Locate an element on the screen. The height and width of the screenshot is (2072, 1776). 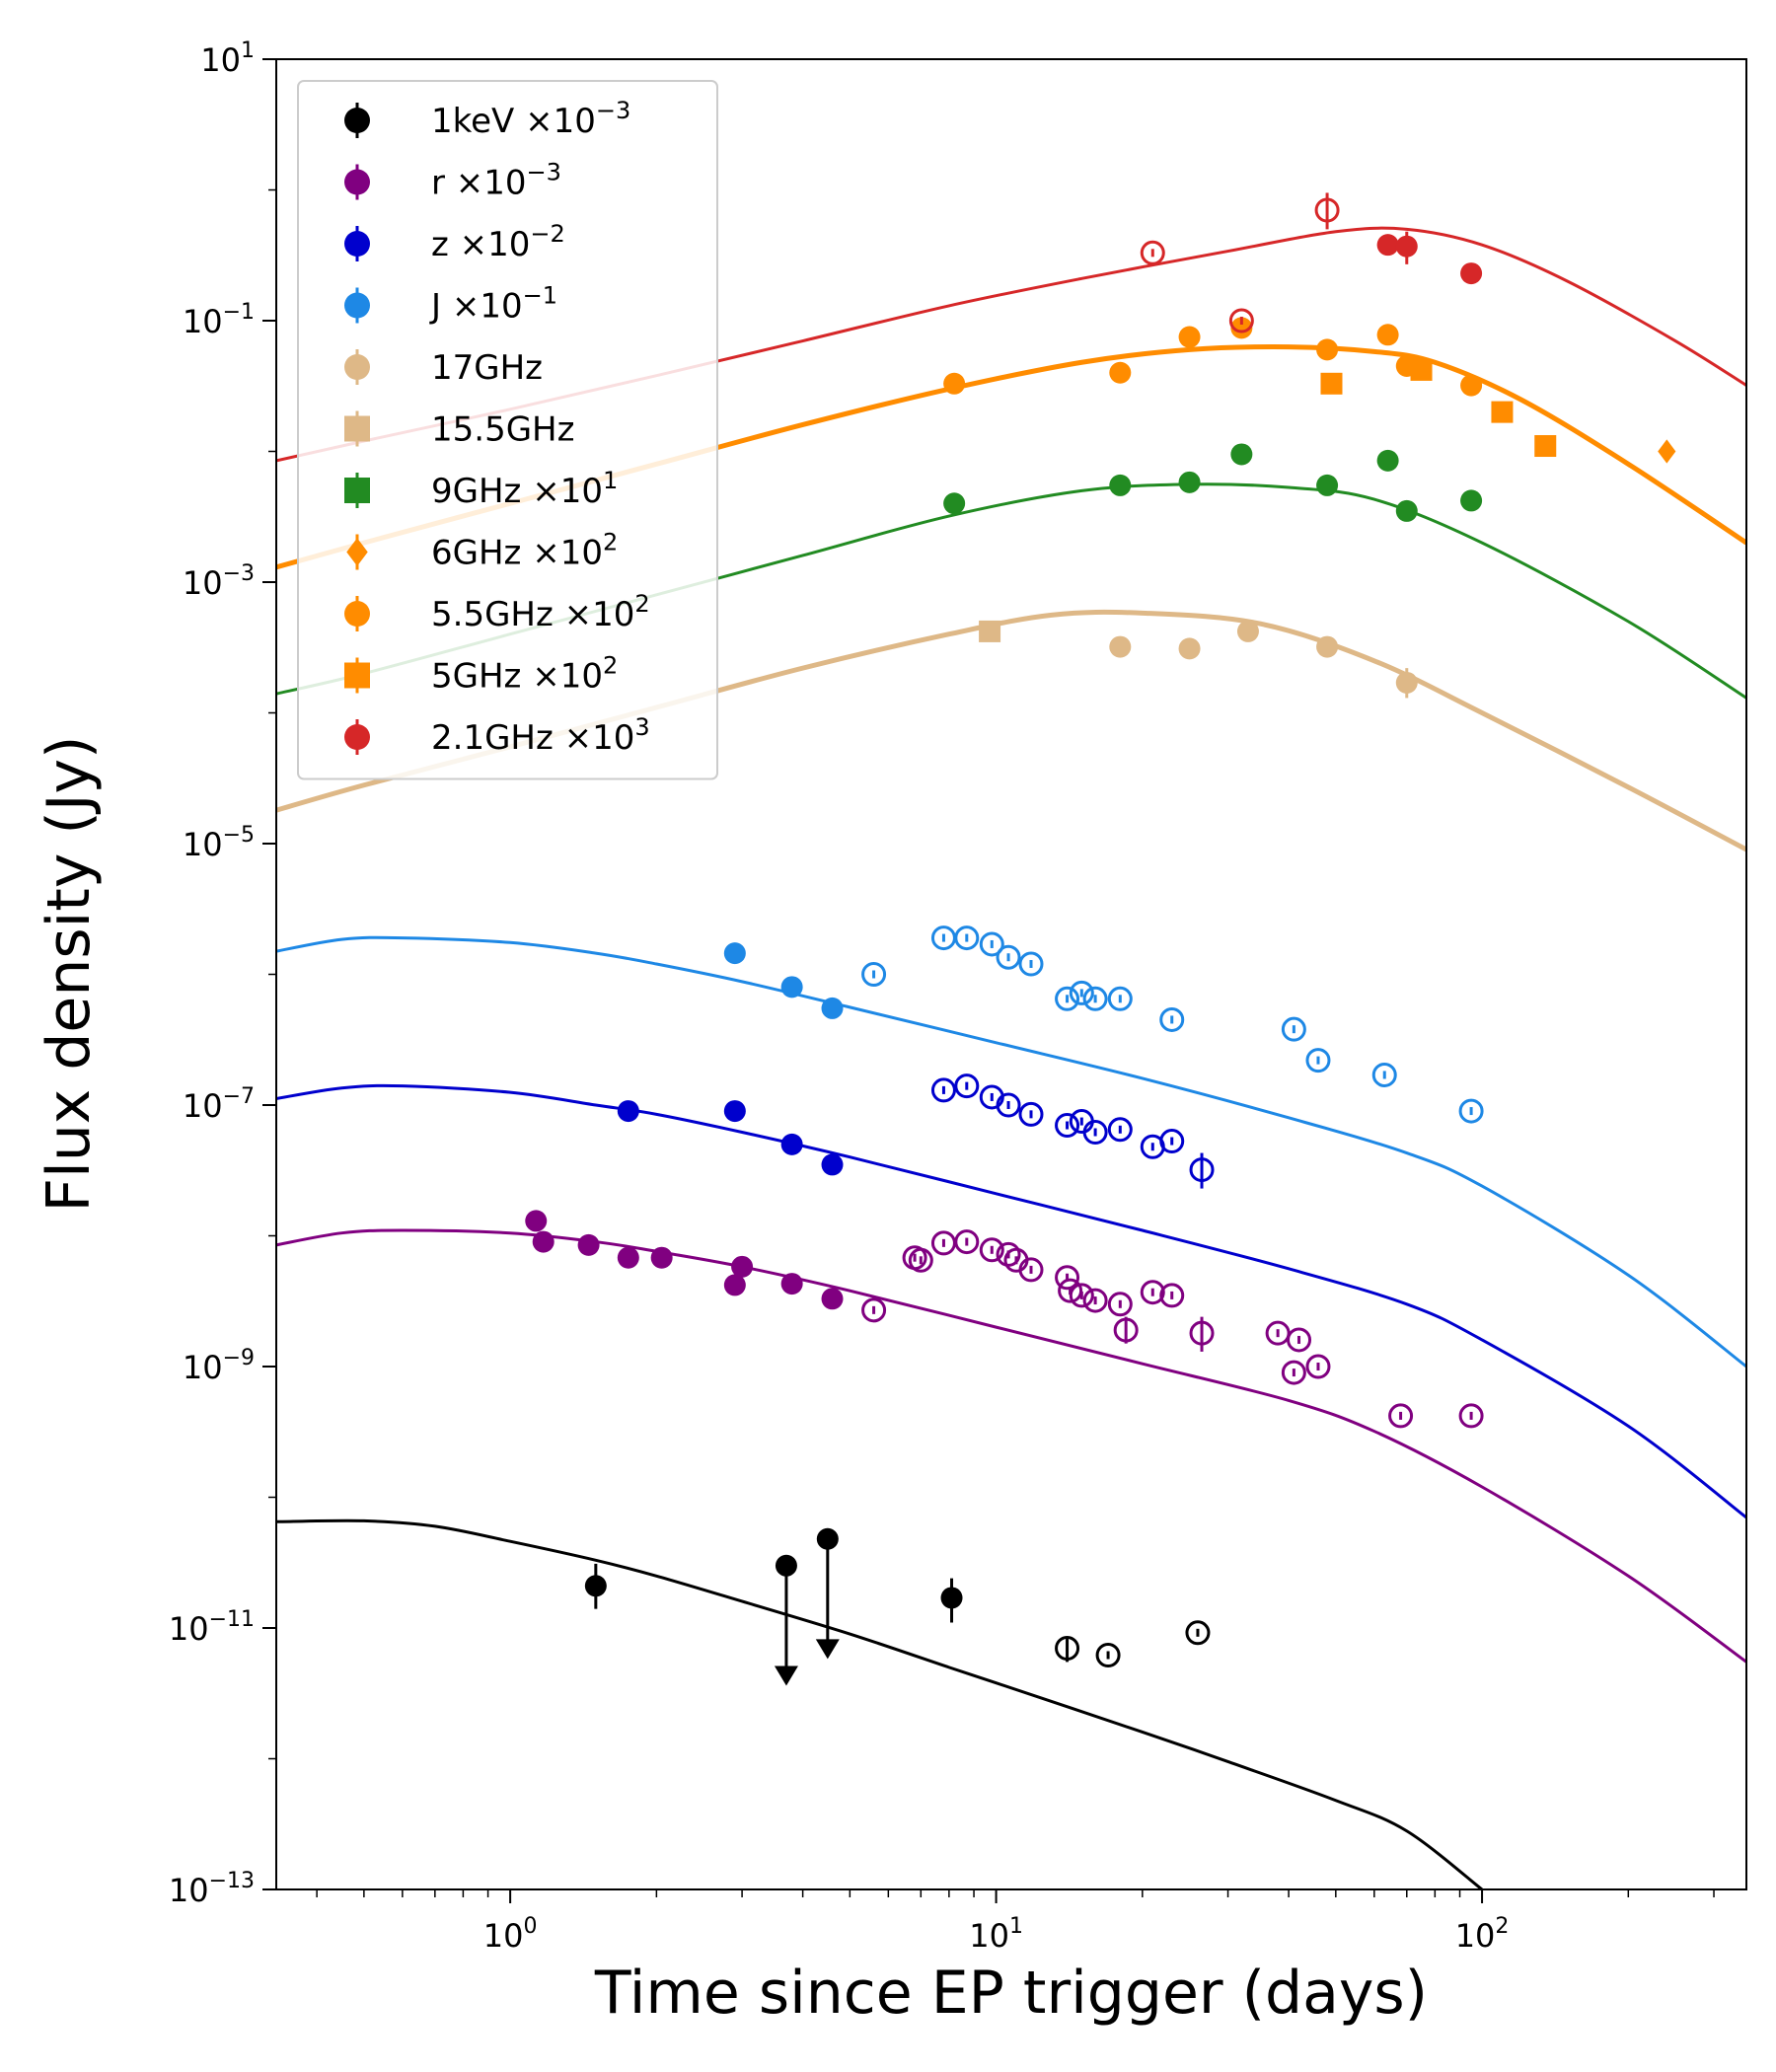
legend-label-6: 9GHz ×101 is located at coordinates (525, 489).